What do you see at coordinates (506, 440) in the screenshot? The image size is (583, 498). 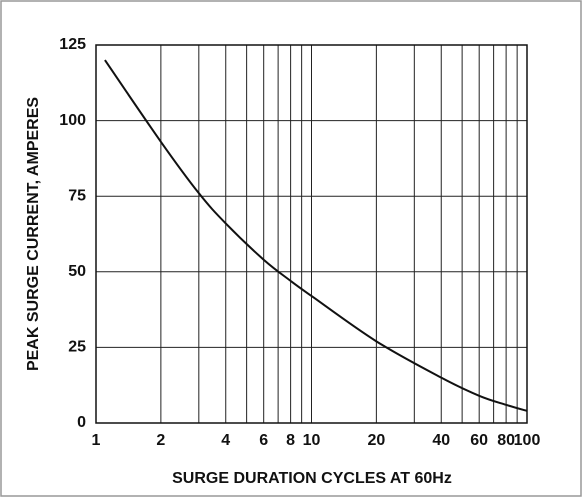 I see `x-tick-label: 80` at bounding box center [506, 440].